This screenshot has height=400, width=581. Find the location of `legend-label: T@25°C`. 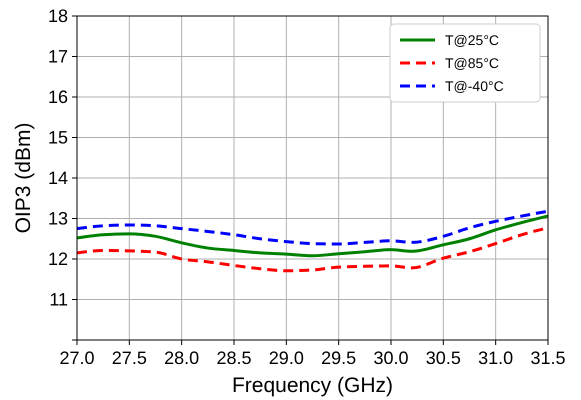

legend-label: T@25°C is located at coordinates (472, 40).